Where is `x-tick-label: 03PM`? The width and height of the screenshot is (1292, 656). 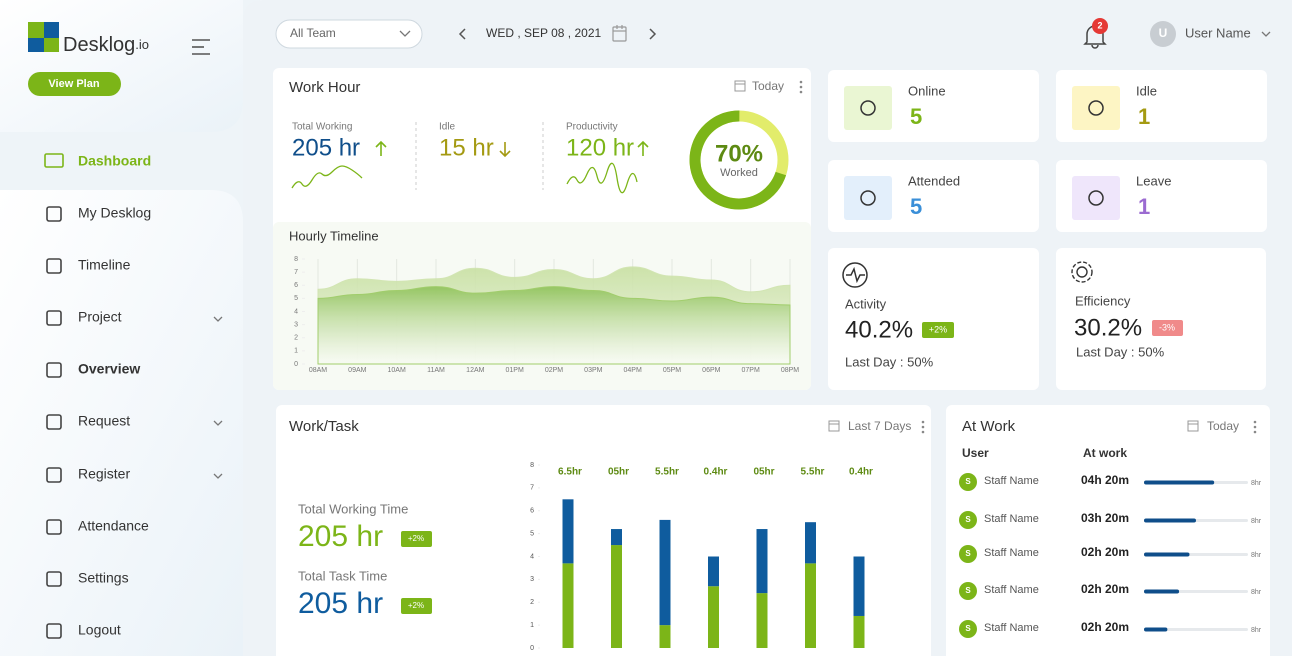 x-tick-label: 03PM is located at coordinates (593, 370).